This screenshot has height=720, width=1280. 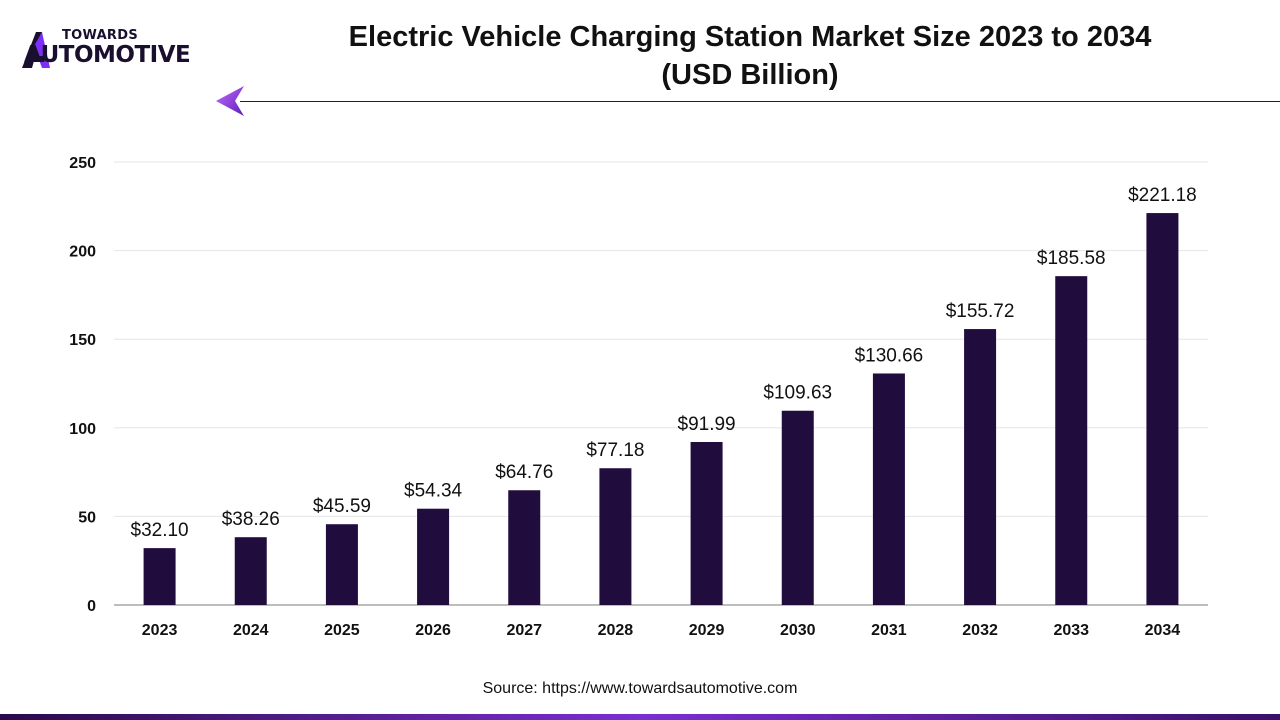 I want to click on x-tick-label-2024: 2024, so click(x=251, y=630).